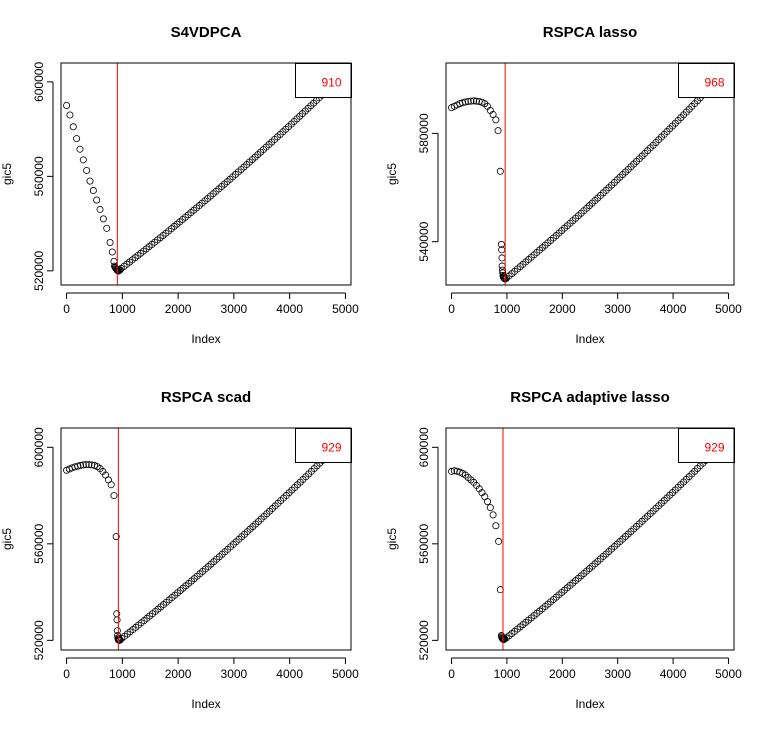 The image size is (765, 729). What do you see at coordinates (331, 83) in the screenshot?
I see `legend-text: 910` at bounding box center [331, 83].